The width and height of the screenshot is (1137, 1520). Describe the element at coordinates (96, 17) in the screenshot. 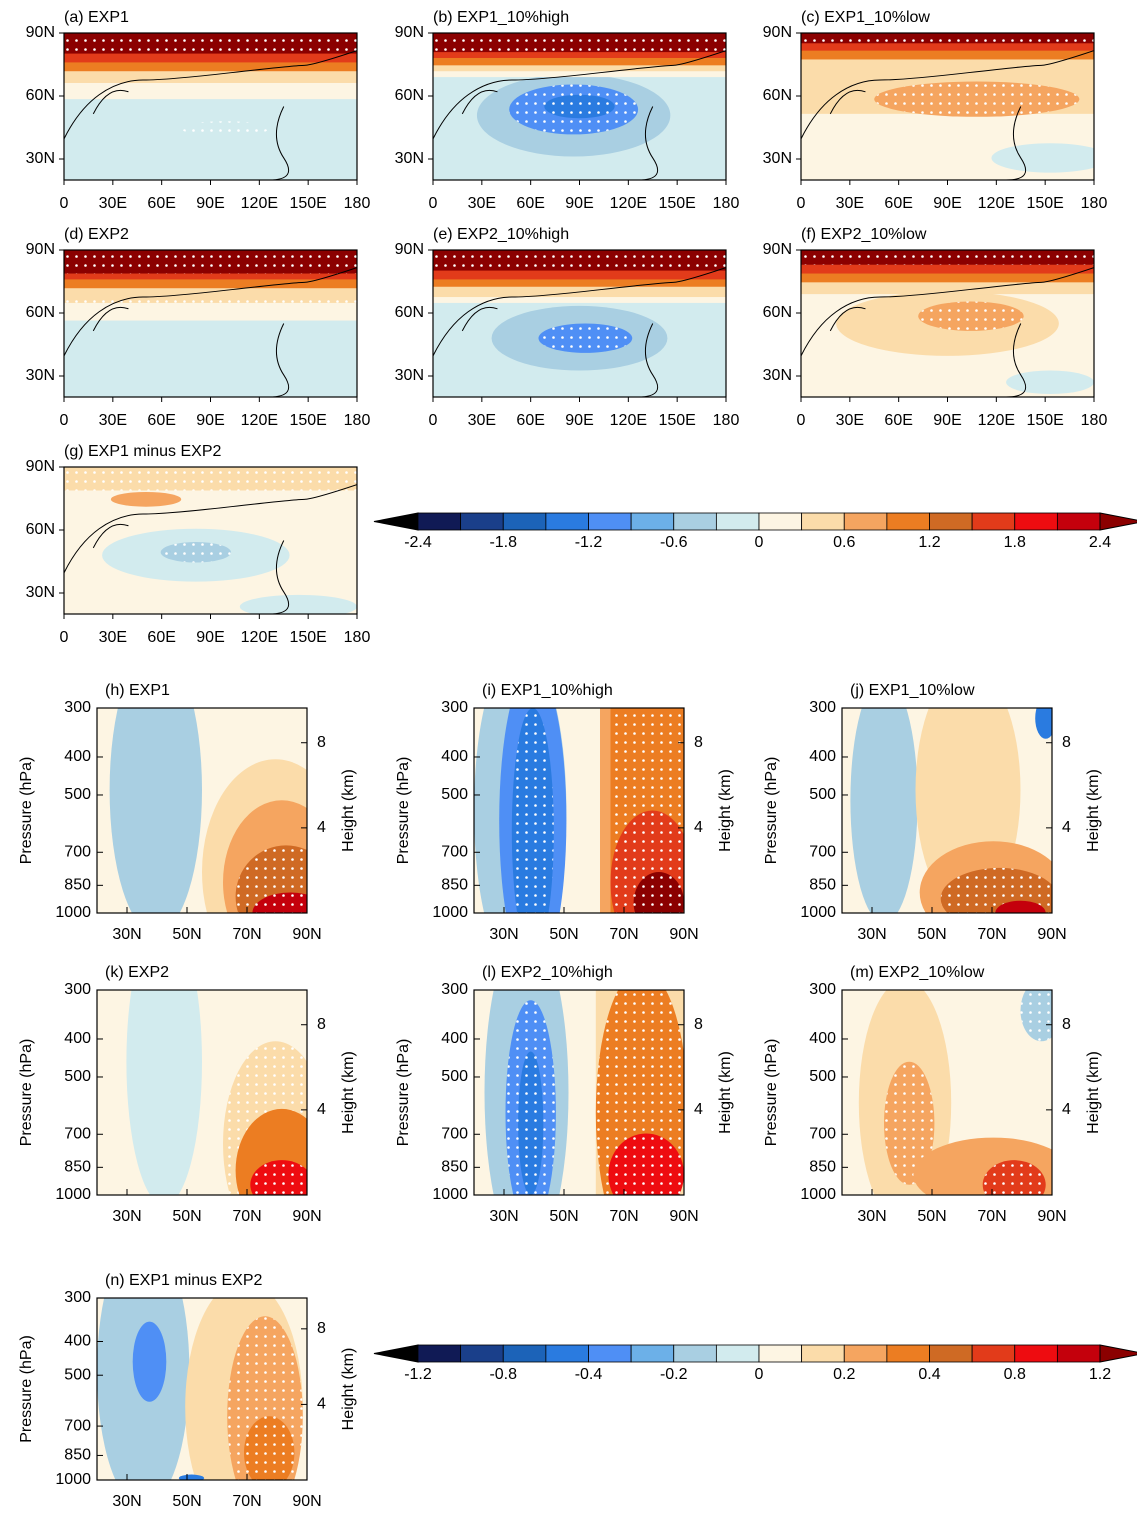

I see `panel-title: (a) EXP1` at that location.